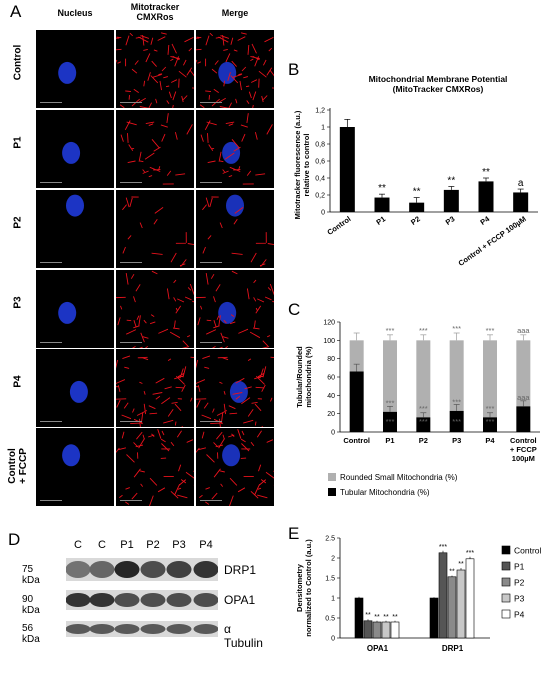  I want to click on panel-letter-a: A, so click(16, 11).